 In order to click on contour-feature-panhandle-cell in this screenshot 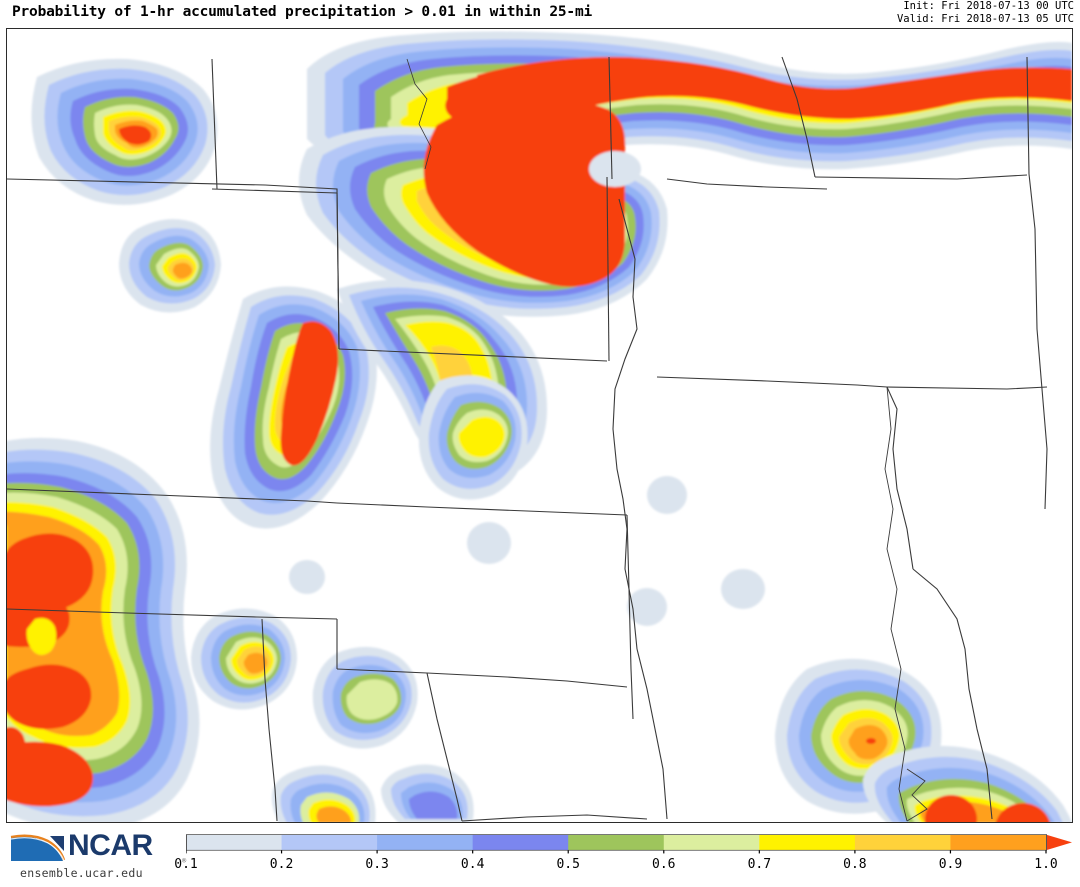, I will do `click(244, 659)`.